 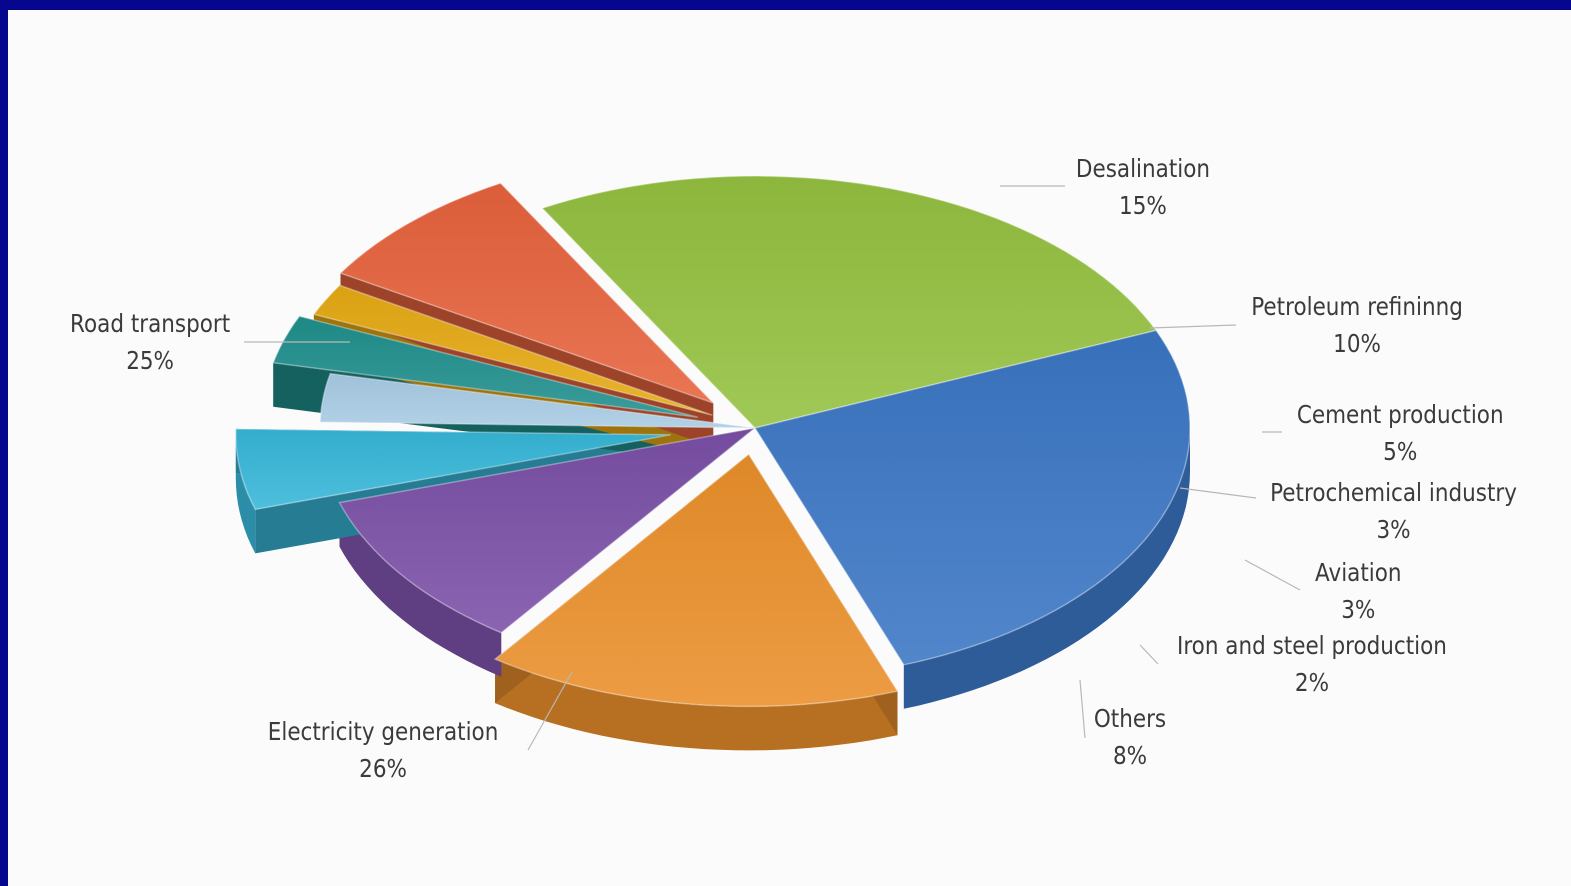 I want to click on slice-others, so click(x=526, y=293).